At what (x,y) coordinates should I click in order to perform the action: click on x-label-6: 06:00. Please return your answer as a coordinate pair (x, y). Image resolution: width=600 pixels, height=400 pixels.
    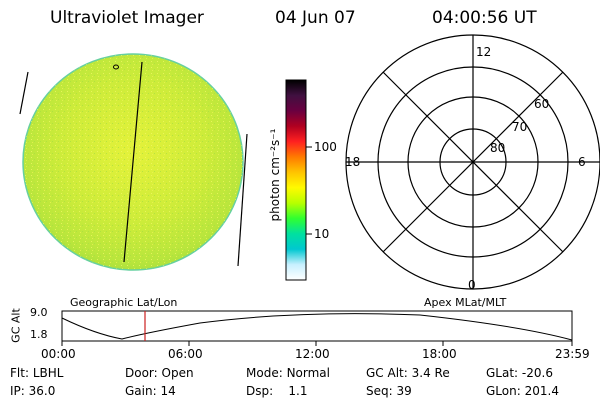
    Looking at the image, I should click on (185, 354).